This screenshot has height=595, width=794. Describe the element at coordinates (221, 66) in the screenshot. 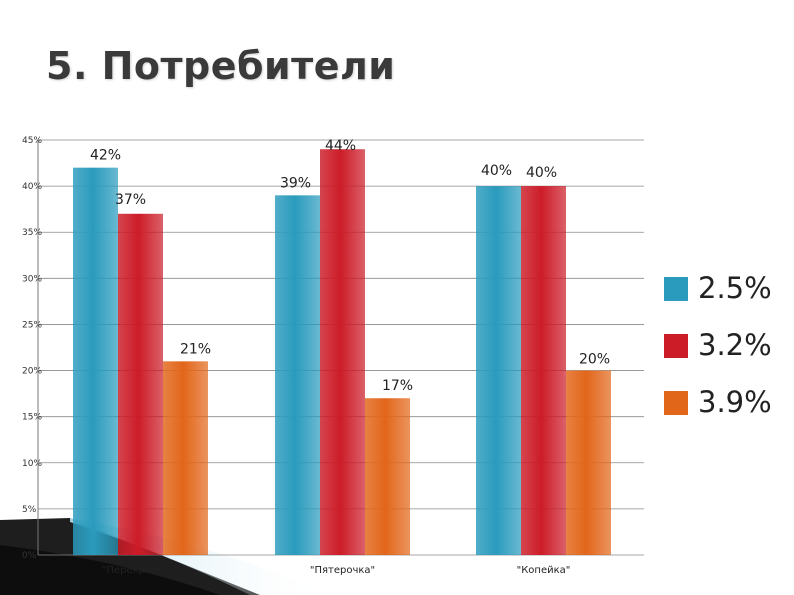

I see `slide-title: 5. Потребители` at that location.